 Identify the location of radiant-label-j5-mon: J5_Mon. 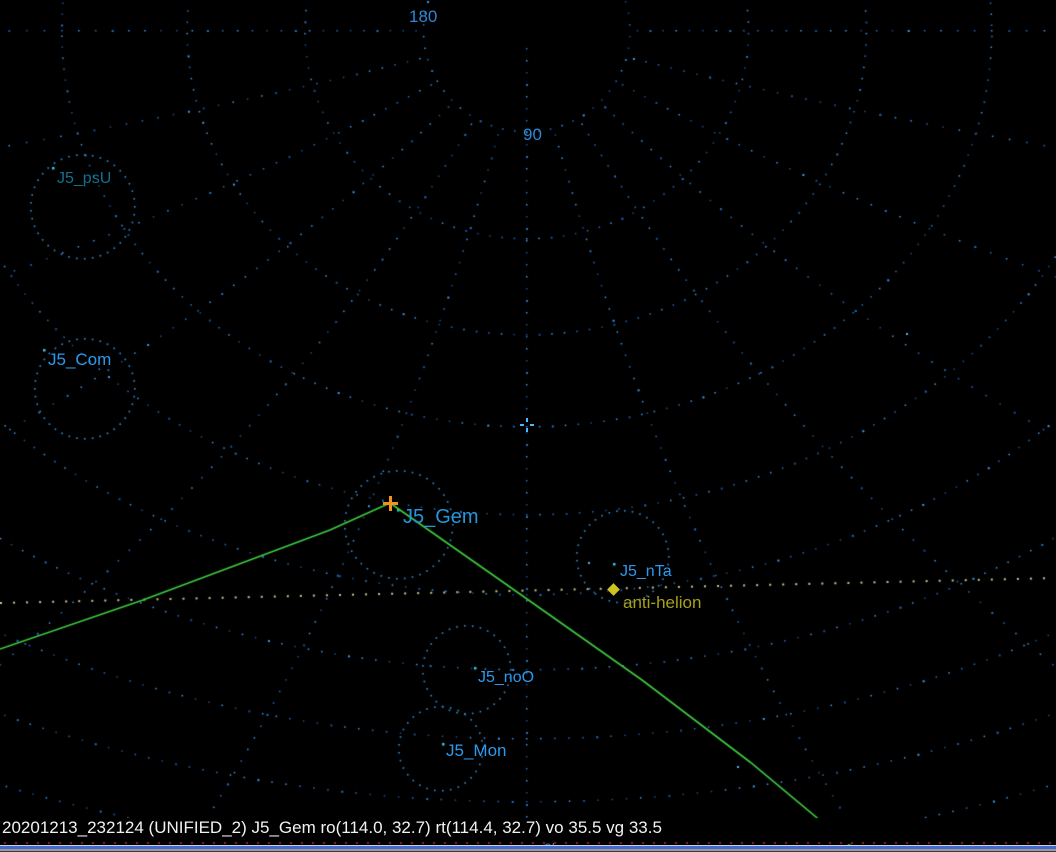
(476, 750).